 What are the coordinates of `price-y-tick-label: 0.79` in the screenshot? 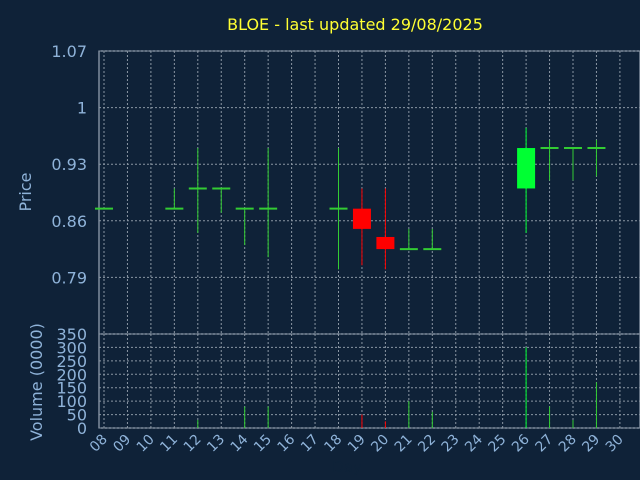 It's located at (69, 277).